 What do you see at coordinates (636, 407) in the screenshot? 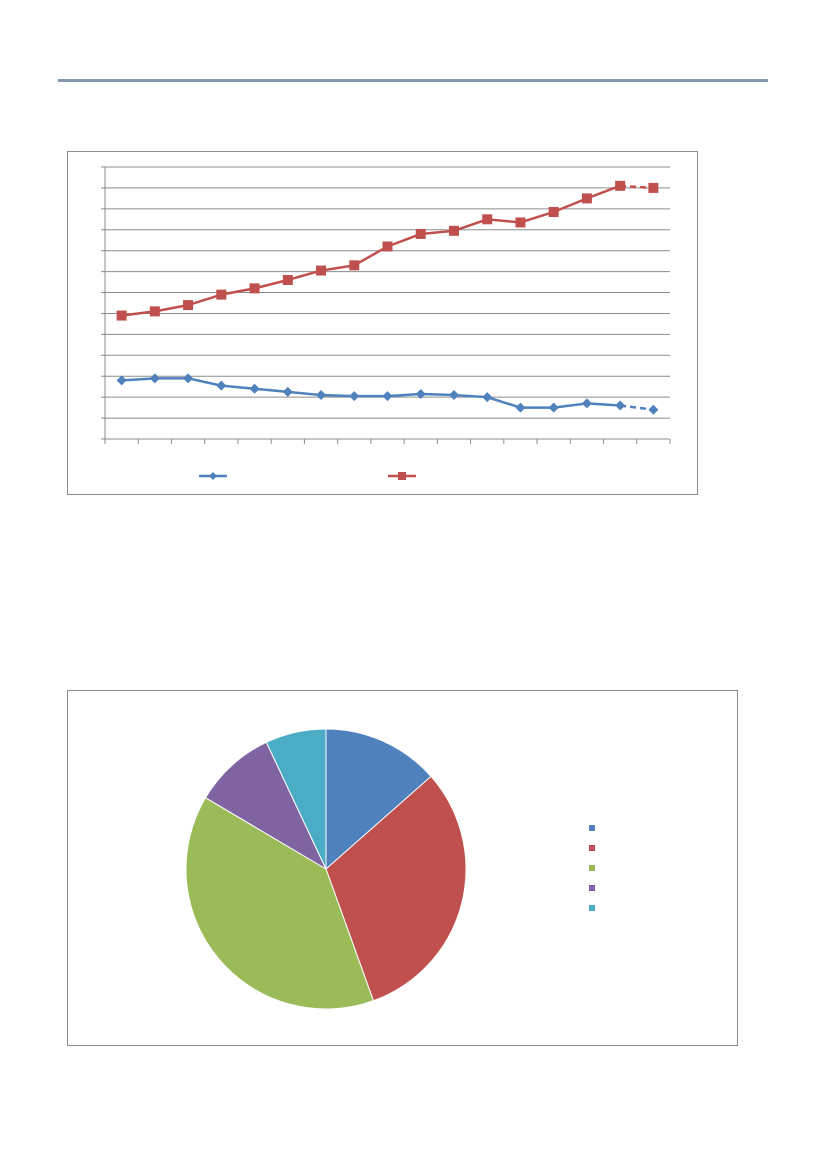
I see `series-1-projected-segment` at bounding box center [636, 407].